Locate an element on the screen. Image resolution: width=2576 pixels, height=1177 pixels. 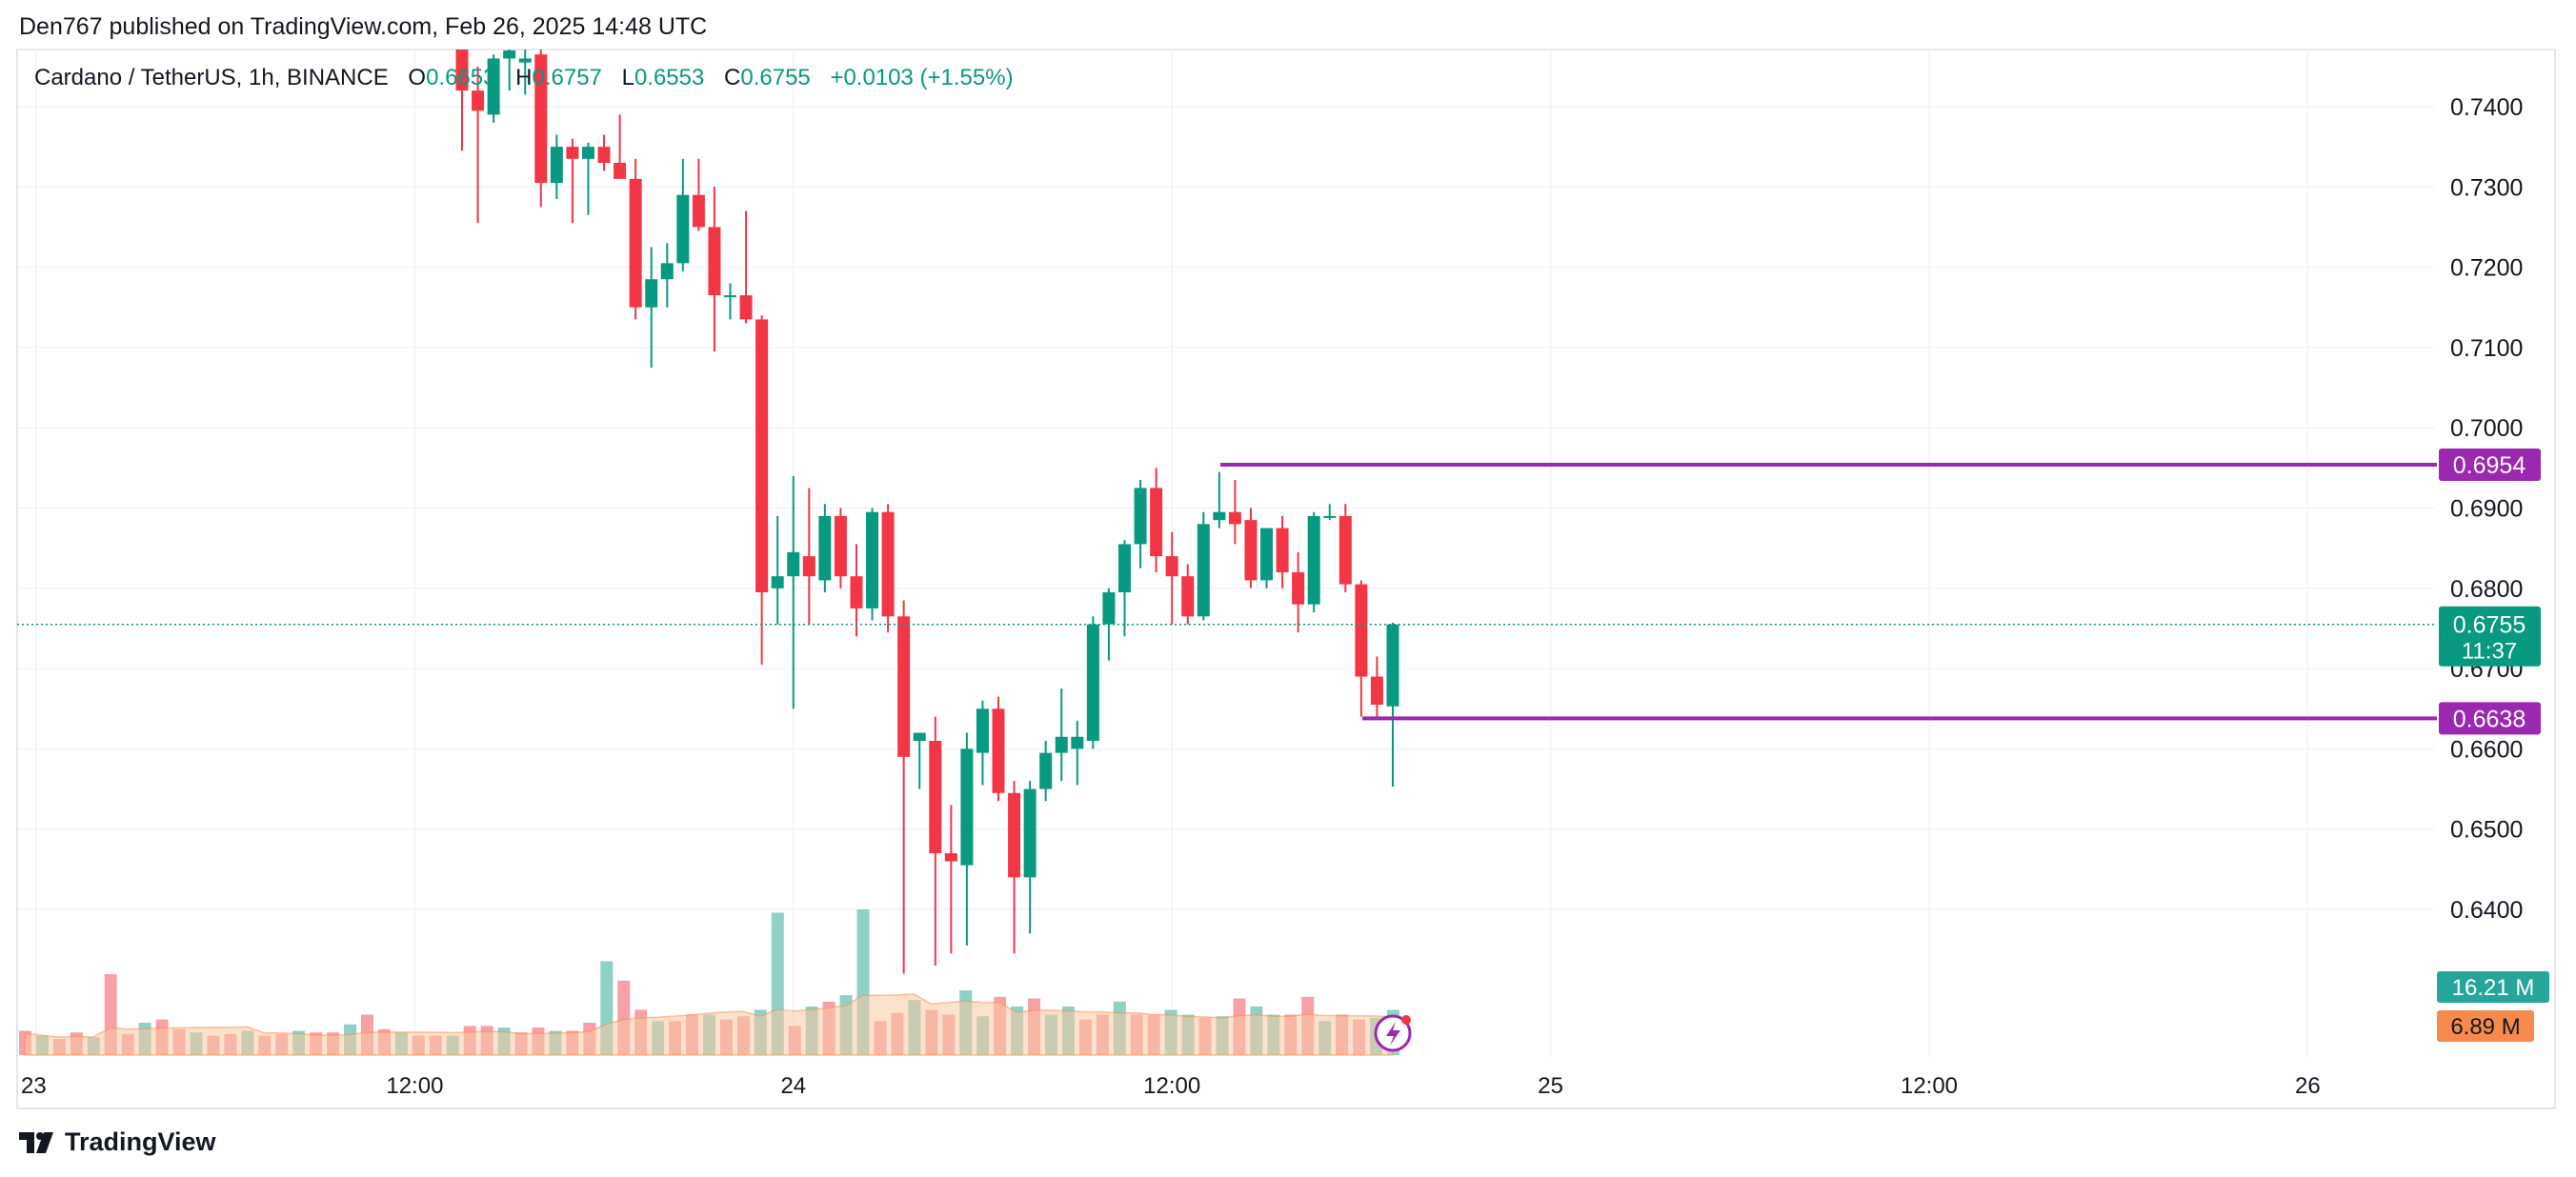
volume-badge-label: 16.21 M is located at coordinates (2493, 988).